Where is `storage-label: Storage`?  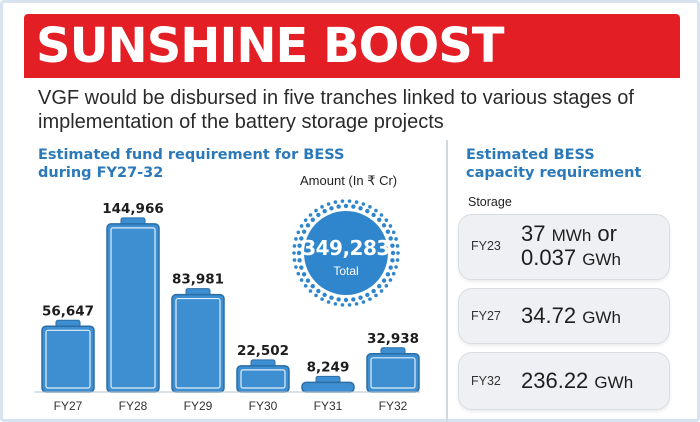 storage-label: Storage is located at coordinates (490, 202).